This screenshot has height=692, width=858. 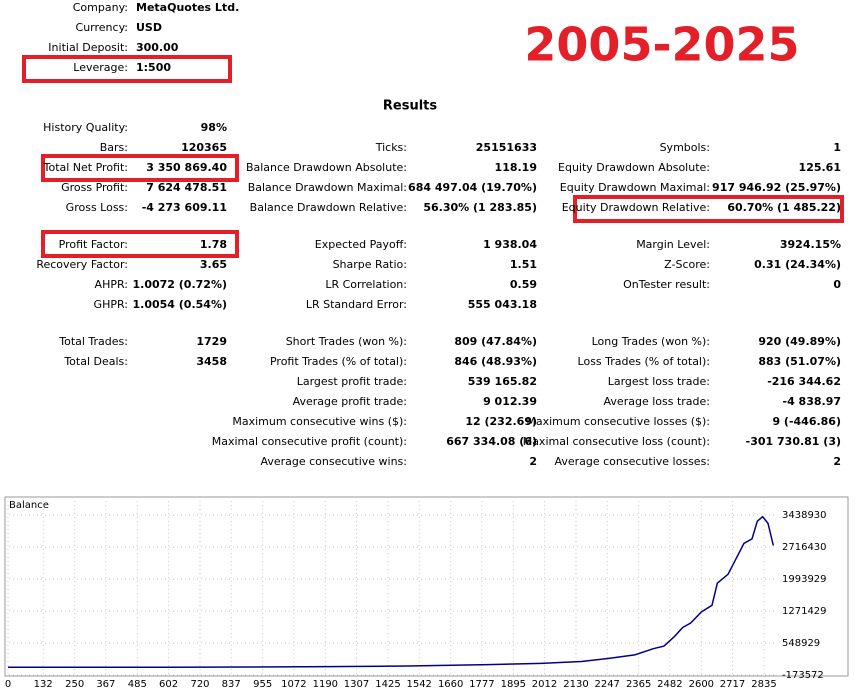 What do you see at coordinates (510, 244) in the screenshot?
I see `stat-value: 1 938.04` at bounding box center [510, 244].